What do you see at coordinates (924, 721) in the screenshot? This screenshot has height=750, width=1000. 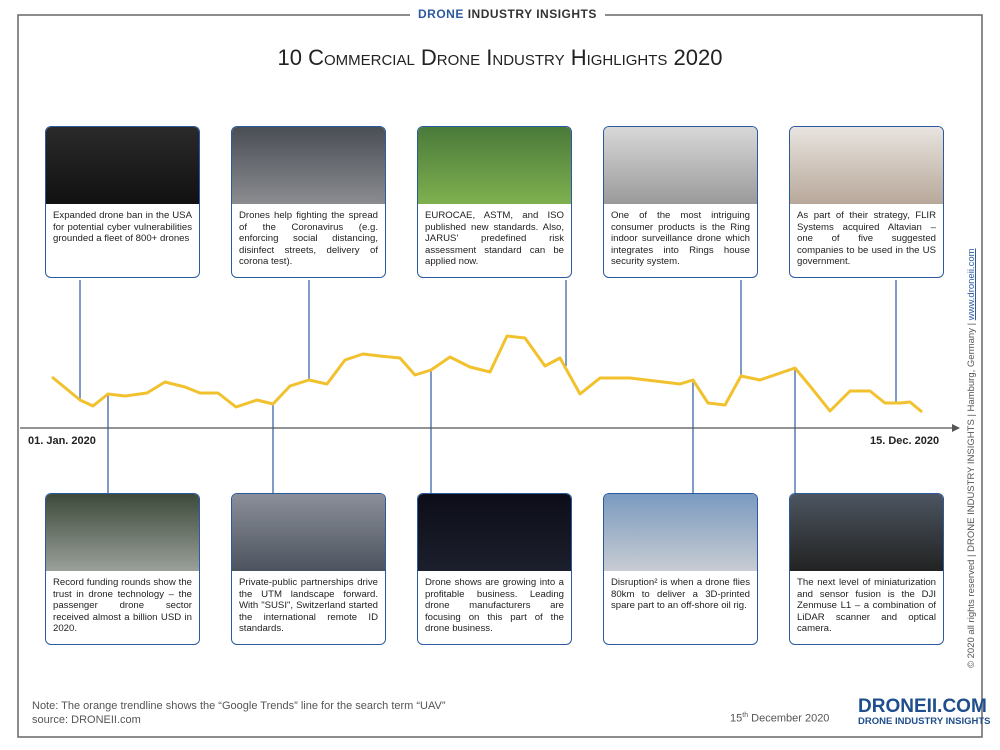 I see `logo-sub: DRONE INDUSTRY INSIGHTS` at bounding box center [924, 721].